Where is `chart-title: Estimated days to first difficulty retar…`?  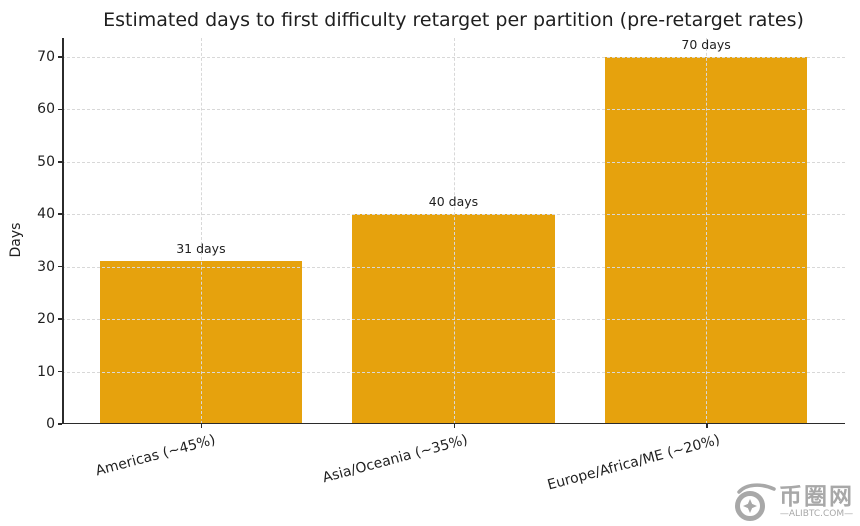 chart-title: Estimated days to first difficulty retar… is located at coordinates (453, 20).